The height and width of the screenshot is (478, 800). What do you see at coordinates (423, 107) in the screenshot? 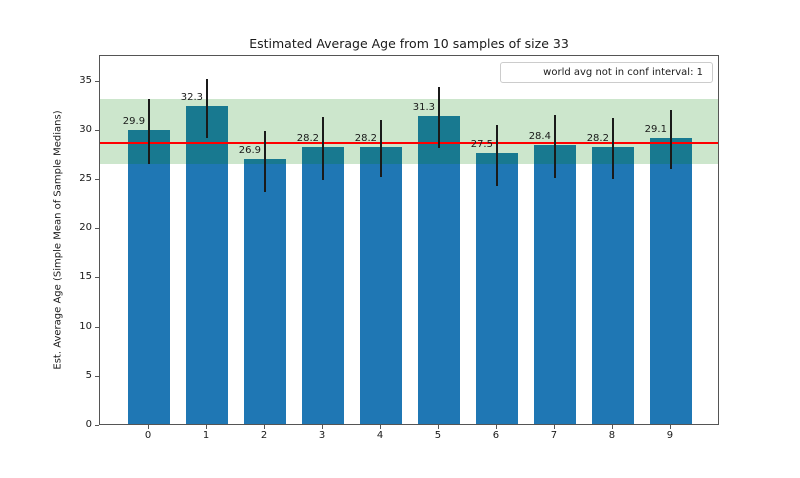
I see `bar-value-label: 31.3` at bounding box center [423, 107].